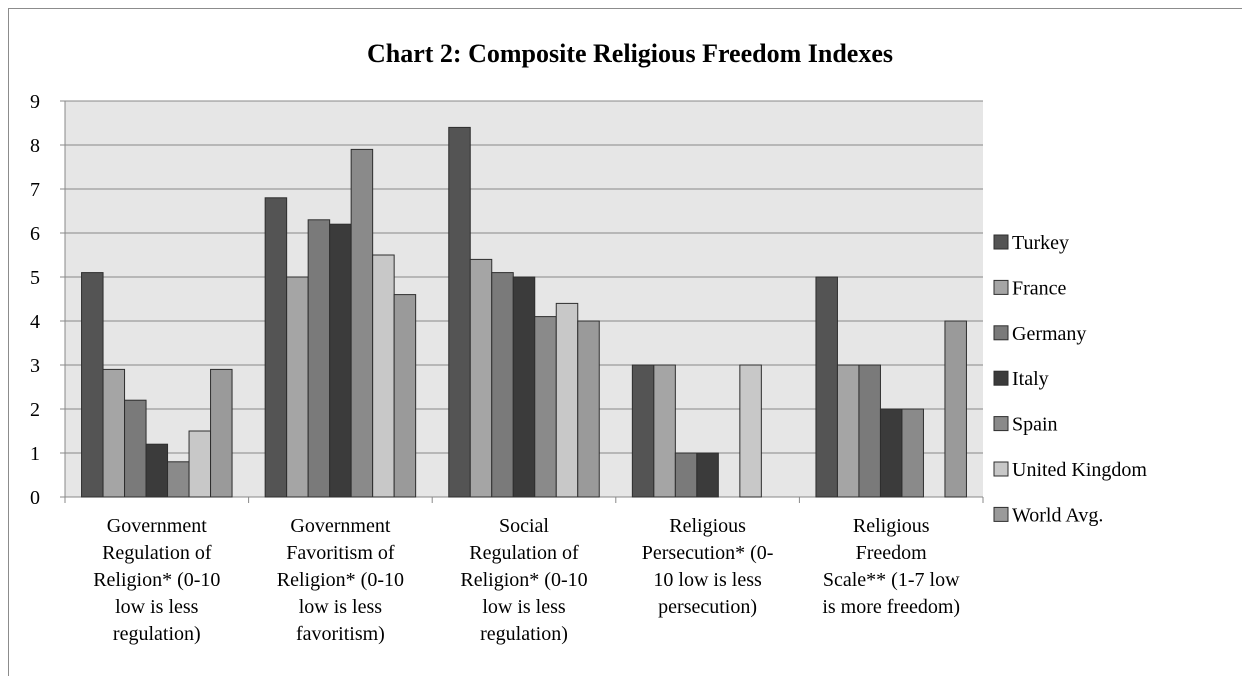 This screenshot has width=1243, height=676. What do you see at coordinates (35, 102) in the screenshot?
I see `y-tick-label: 9` at bounding box center [35, 102].